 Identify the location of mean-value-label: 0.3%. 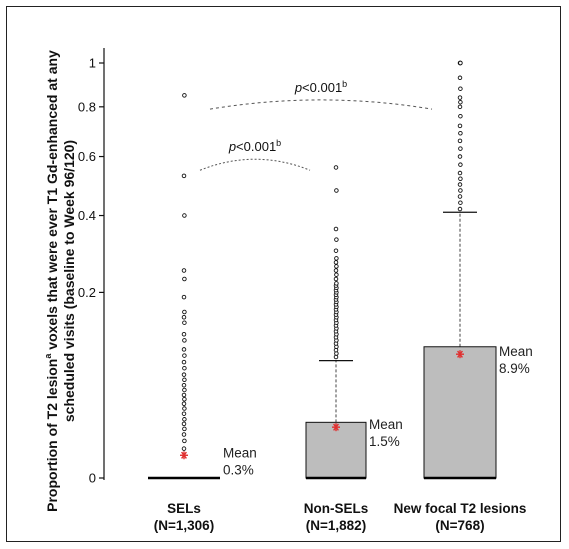
(238, 469).